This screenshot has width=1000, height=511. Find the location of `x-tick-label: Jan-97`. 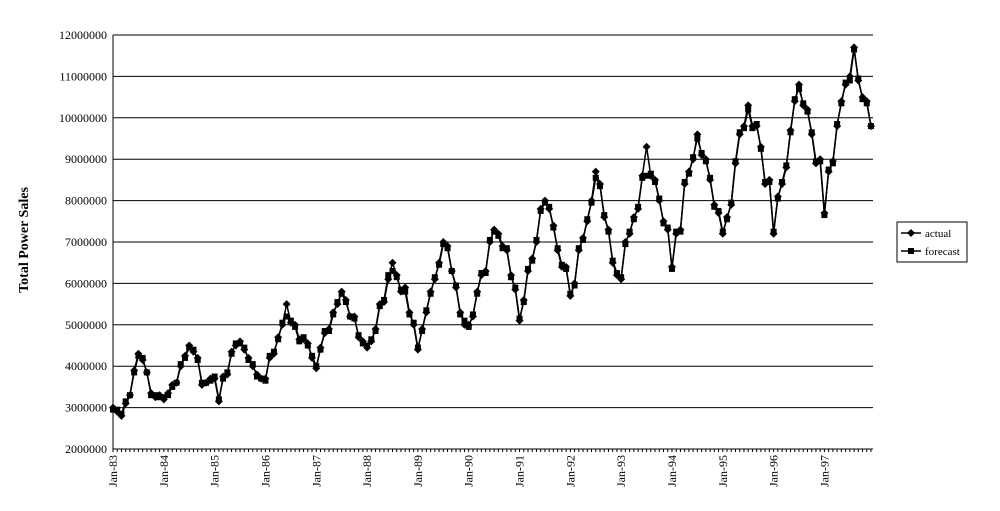

x-tick-label: Jan-97 is located at coordinates (824, 471).